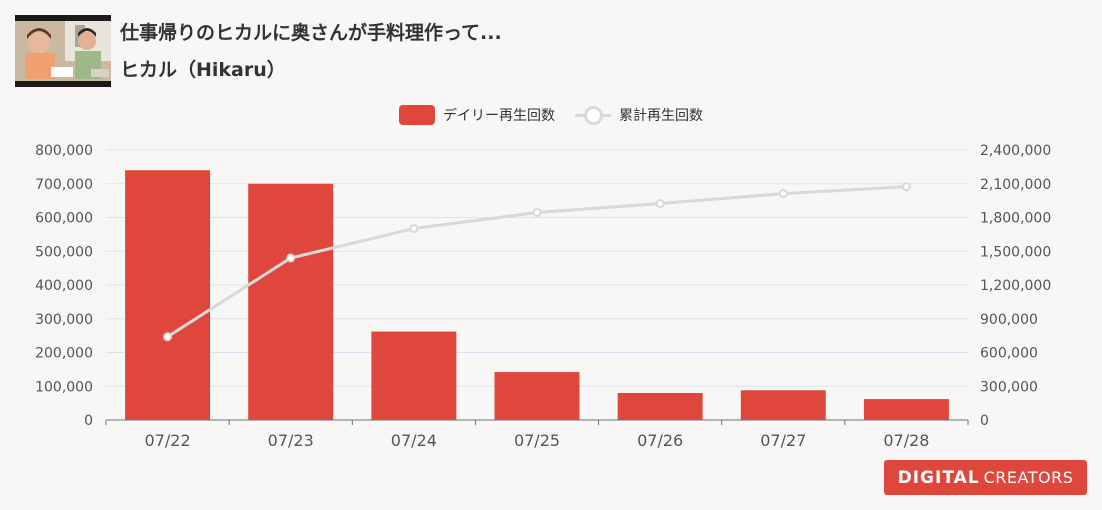 The height and width of the screenshot is (510, 1102). What do you see at coordinates (1015, 151) in the screenshot?
I see `y-right-tick-label: 2,400,000` at bounding box center [1015, 151].